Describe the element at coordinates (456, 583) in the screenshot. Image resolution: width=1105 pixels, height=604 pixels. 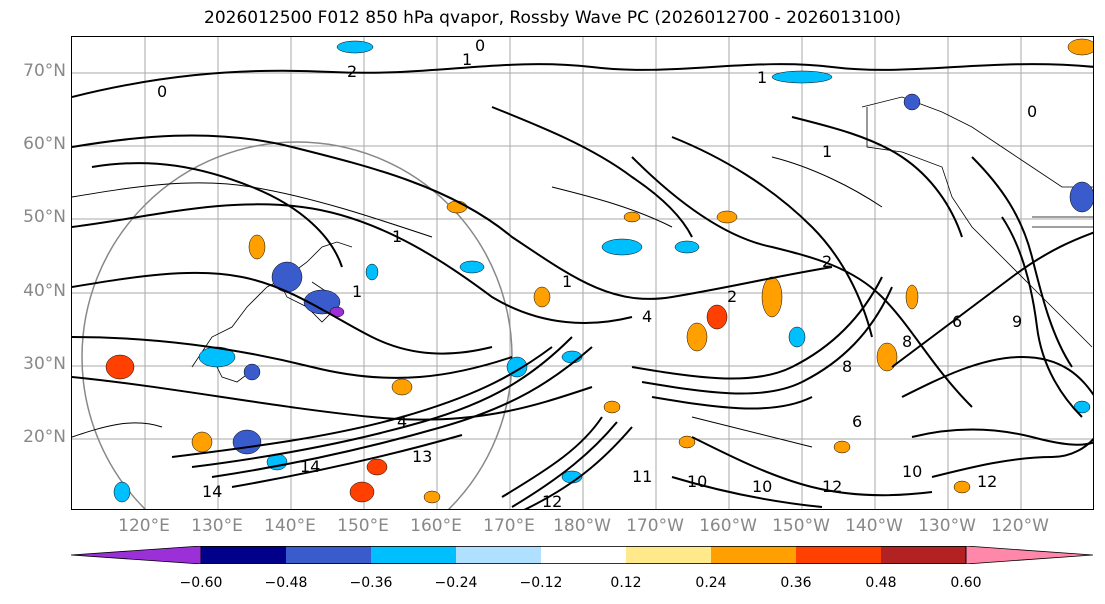
I see `colorbar-tick: −0.24` at that location.